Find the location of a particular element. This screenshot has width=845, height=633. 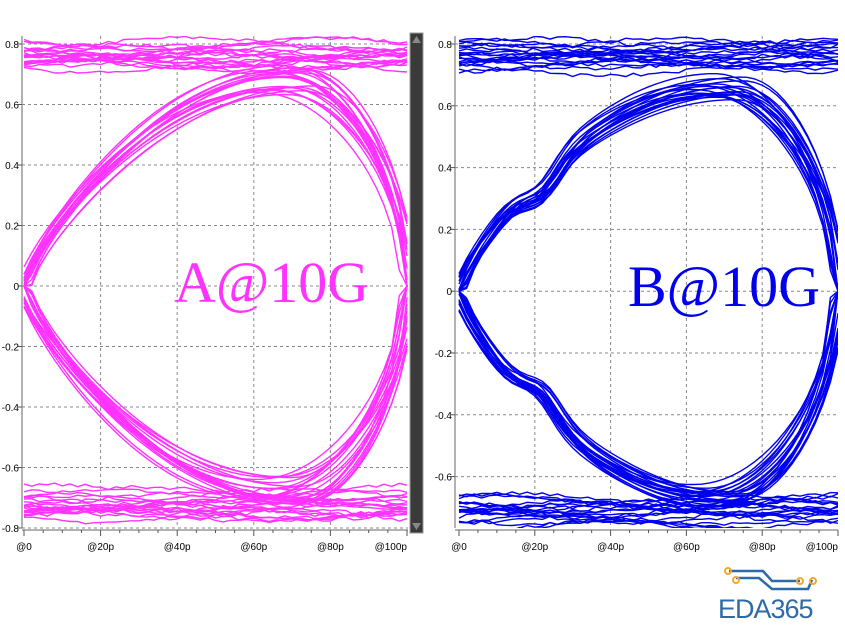

scroll-up-icon is located at coordinates (416, 39).